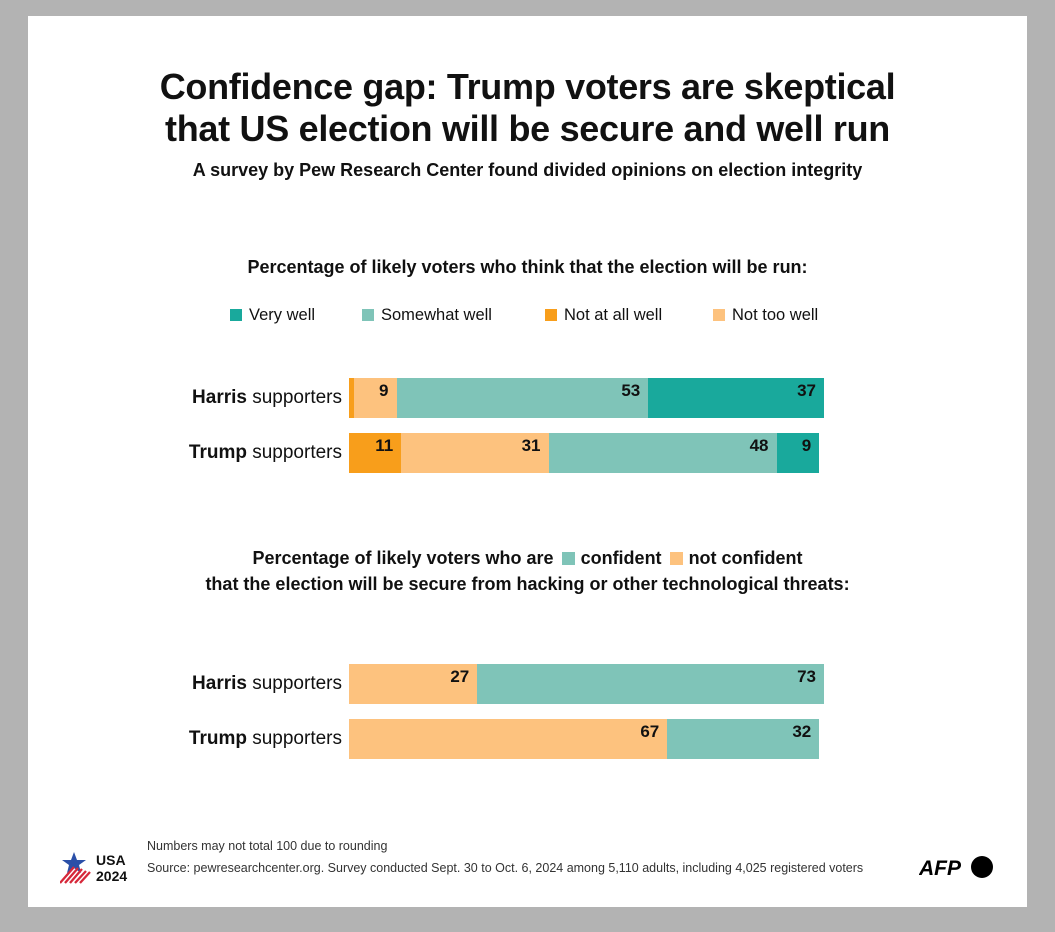  What do you see at coordinates (568, 558) in the screenshot?
I see `confident-swatch-icon` at bounding box center [568, 558].